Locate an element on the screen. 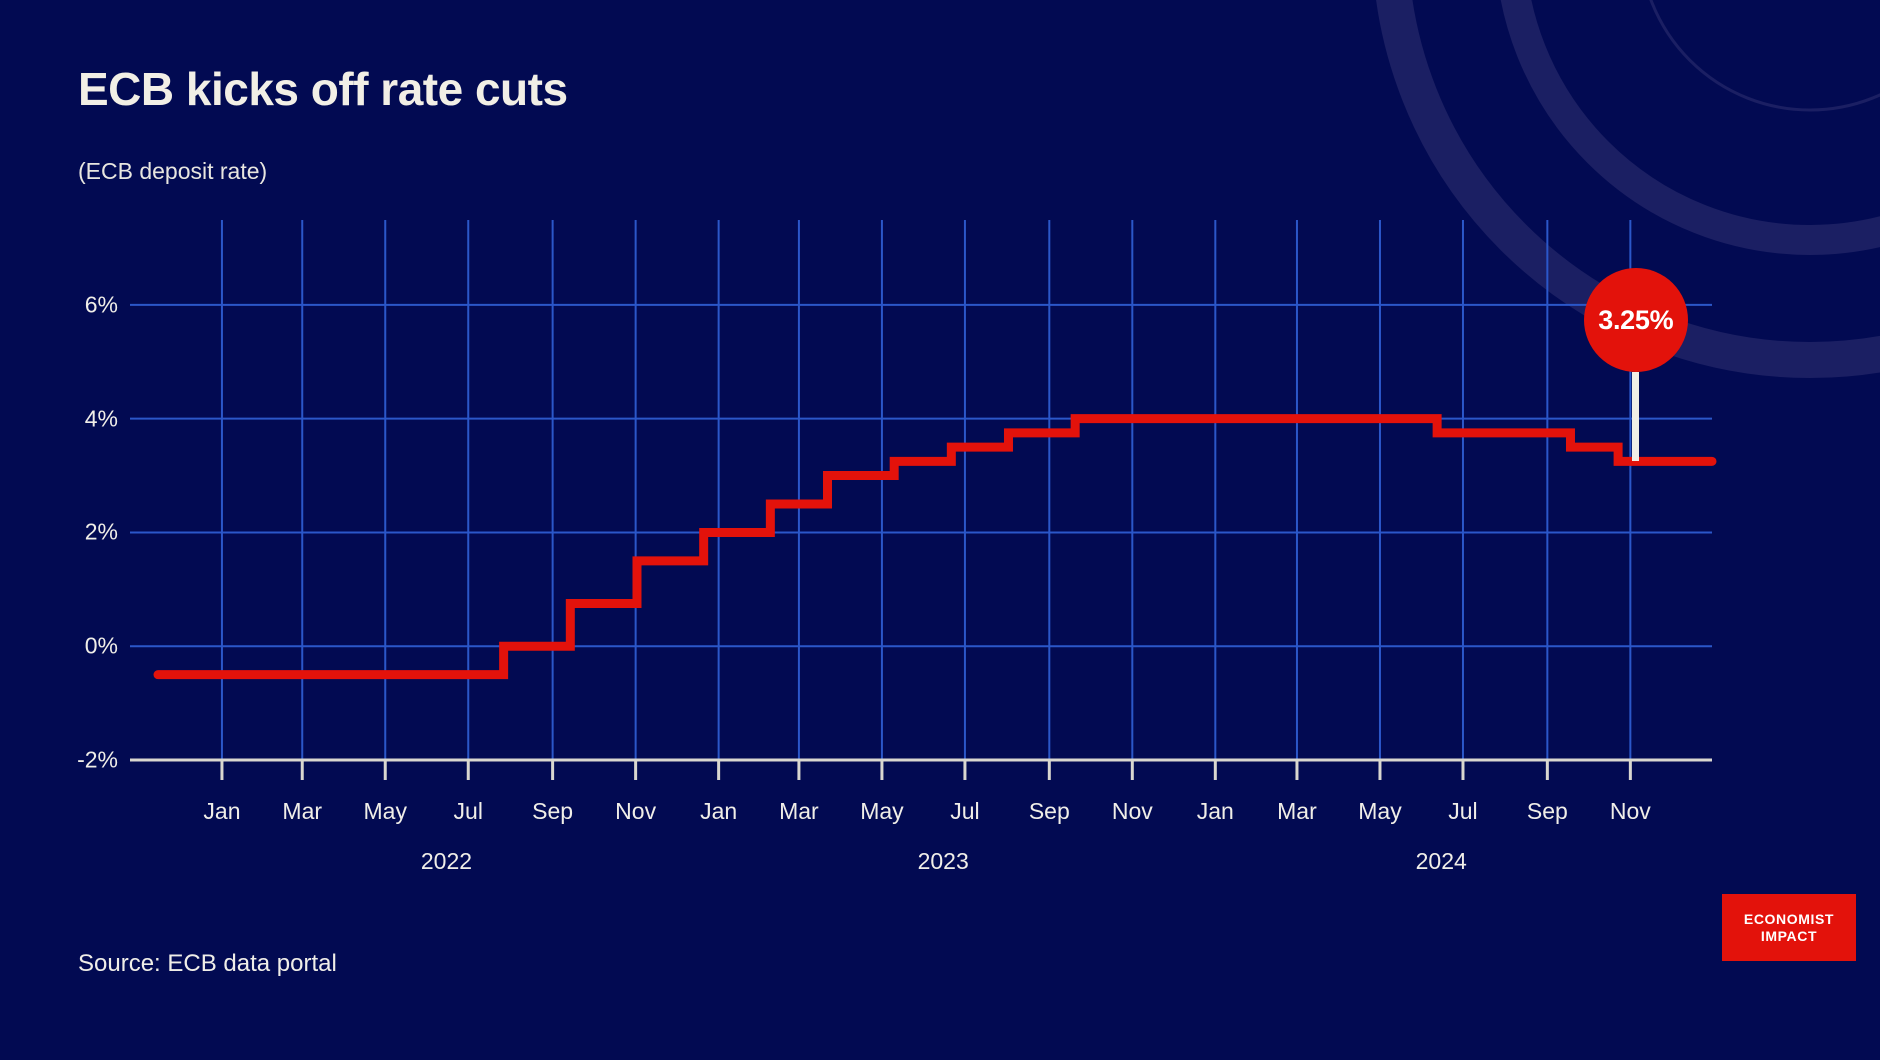  logo-line-1: ECONOMIST is located at coordinates (1789, 919).